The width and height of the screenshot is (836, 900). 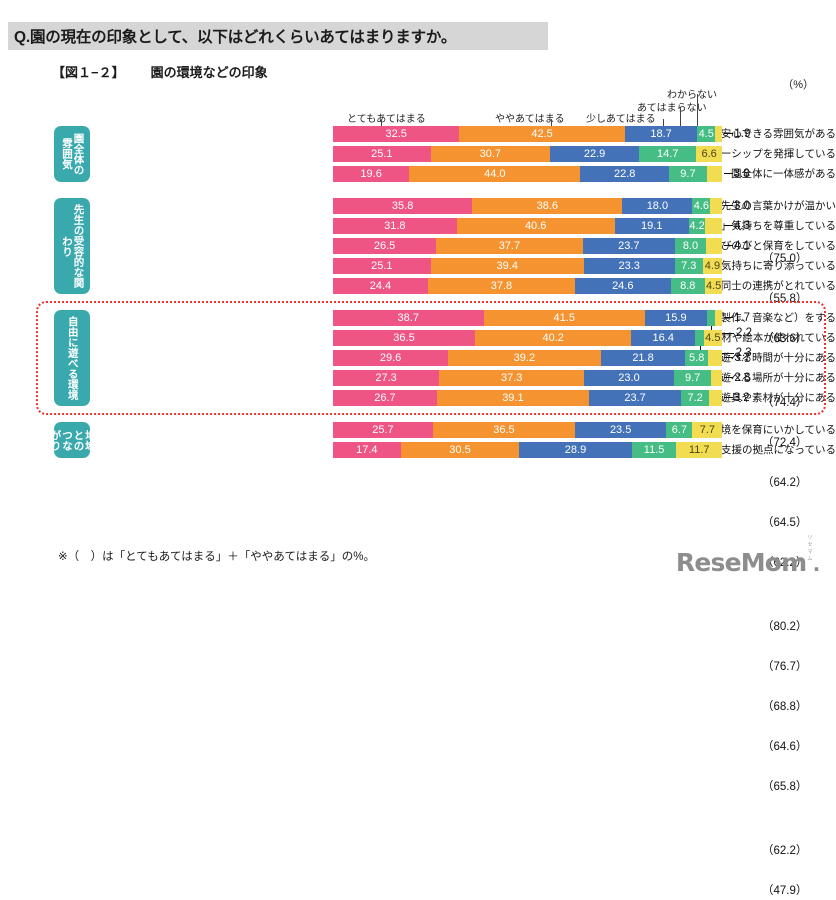 What do you see at coordinates (742, 206) in the screenshot?
I see `segment-callout-value: 3.0` at bounding box center [742, 206].